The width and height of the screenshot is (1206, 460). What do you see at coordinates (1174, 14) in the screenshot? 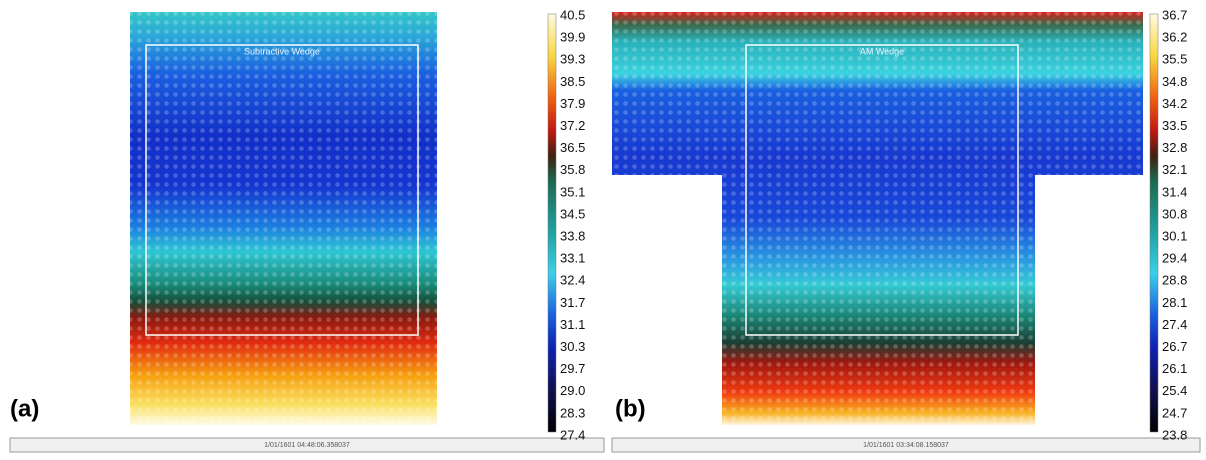
I see `colorbar-label: 36.7` at bounding box center [1174, 14].